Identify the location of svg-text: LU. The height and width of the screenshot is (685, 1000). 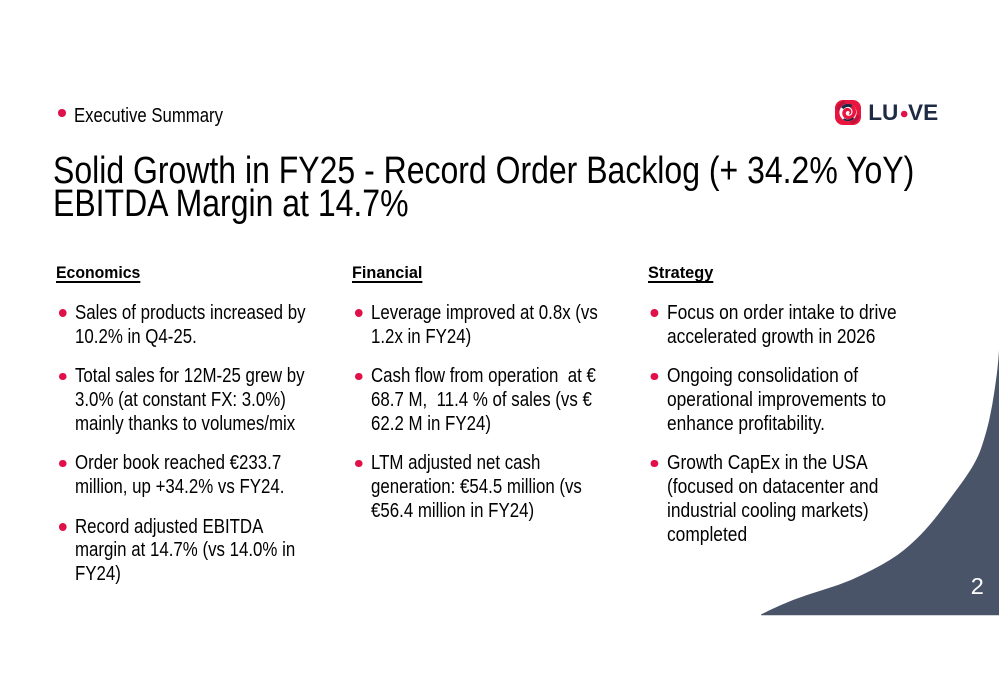
(883, 112).